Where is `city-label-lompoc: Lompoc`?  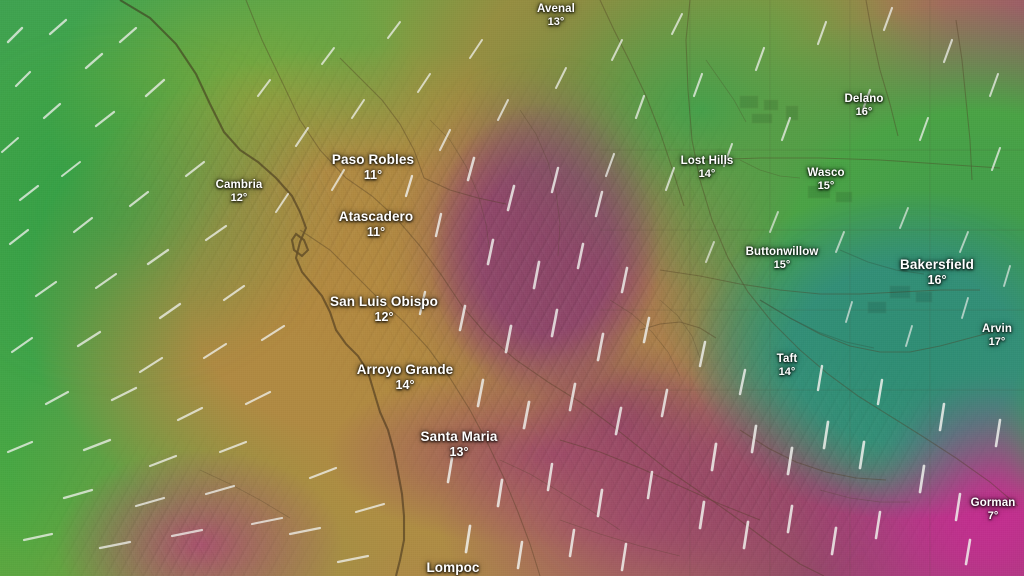 city-label-lompoc: Lompoc is located at coordinates (452, 568).